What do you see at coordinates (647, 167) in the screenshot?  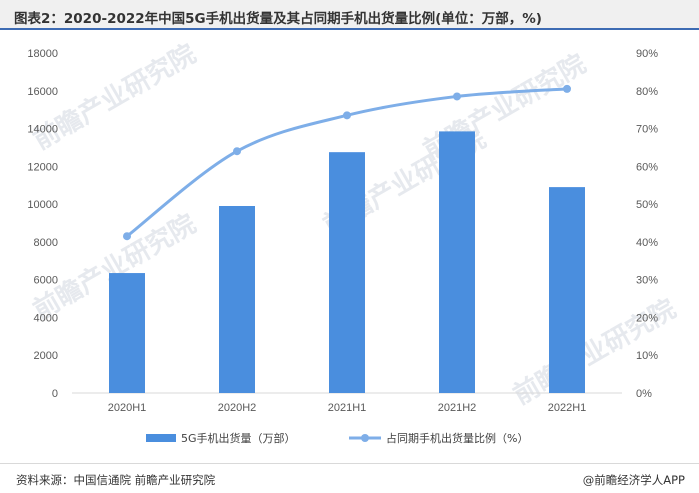 I see `y-right-tick: 60%` at bounding box center [647, 167].